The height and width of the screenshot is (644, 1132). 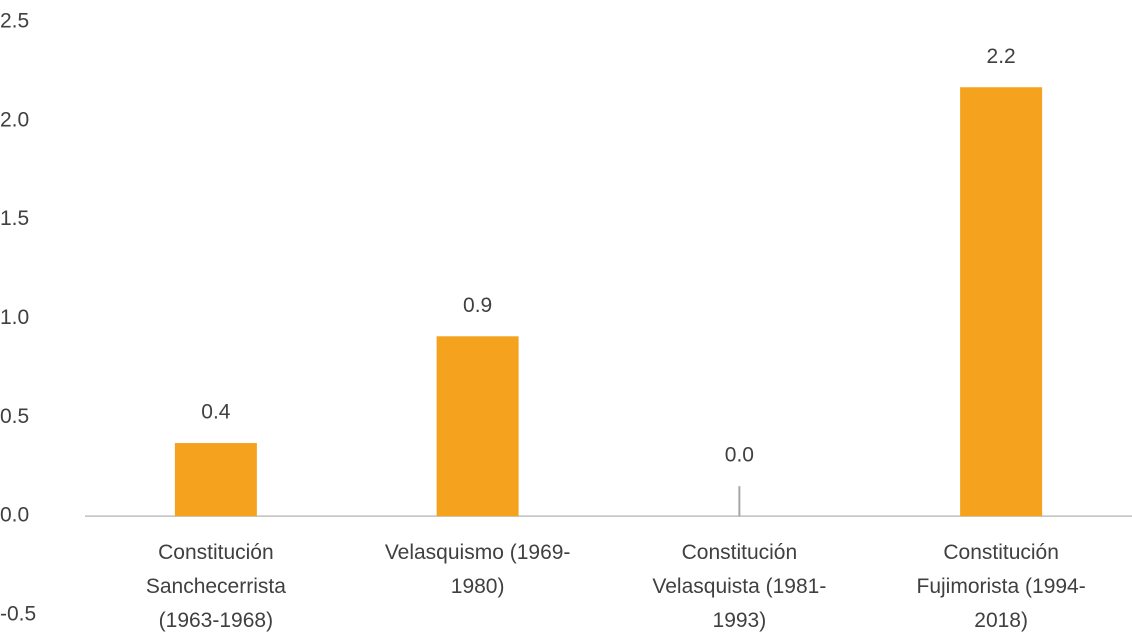 I want to click on x-tick-label: Constitución Fujimorista (1994-2018), so click(x=1001, y=586).